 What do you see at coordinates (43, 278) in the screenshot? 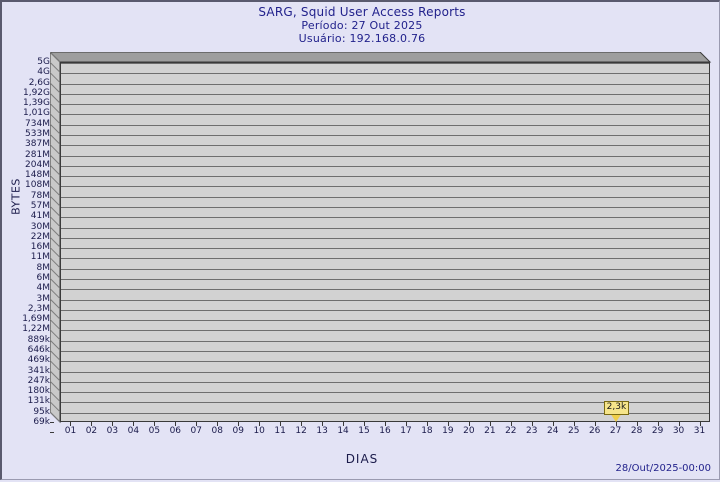
I see `y-axis-tick-label: 6M` at bounding box center [43, 278].